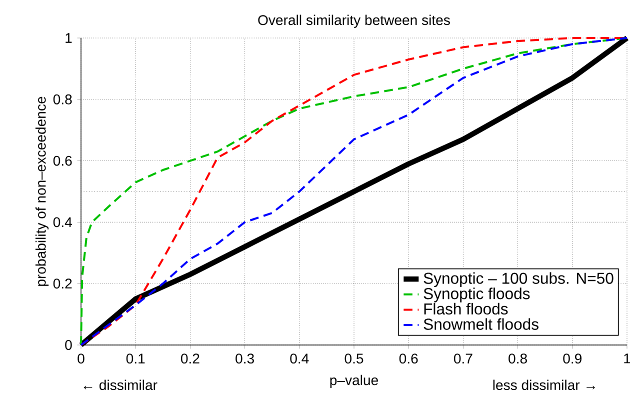 The image size is (630, 413). Describe the element at coordinates (354, 381) in the screenshot. I see `x-axis-title: p–value` at that location.